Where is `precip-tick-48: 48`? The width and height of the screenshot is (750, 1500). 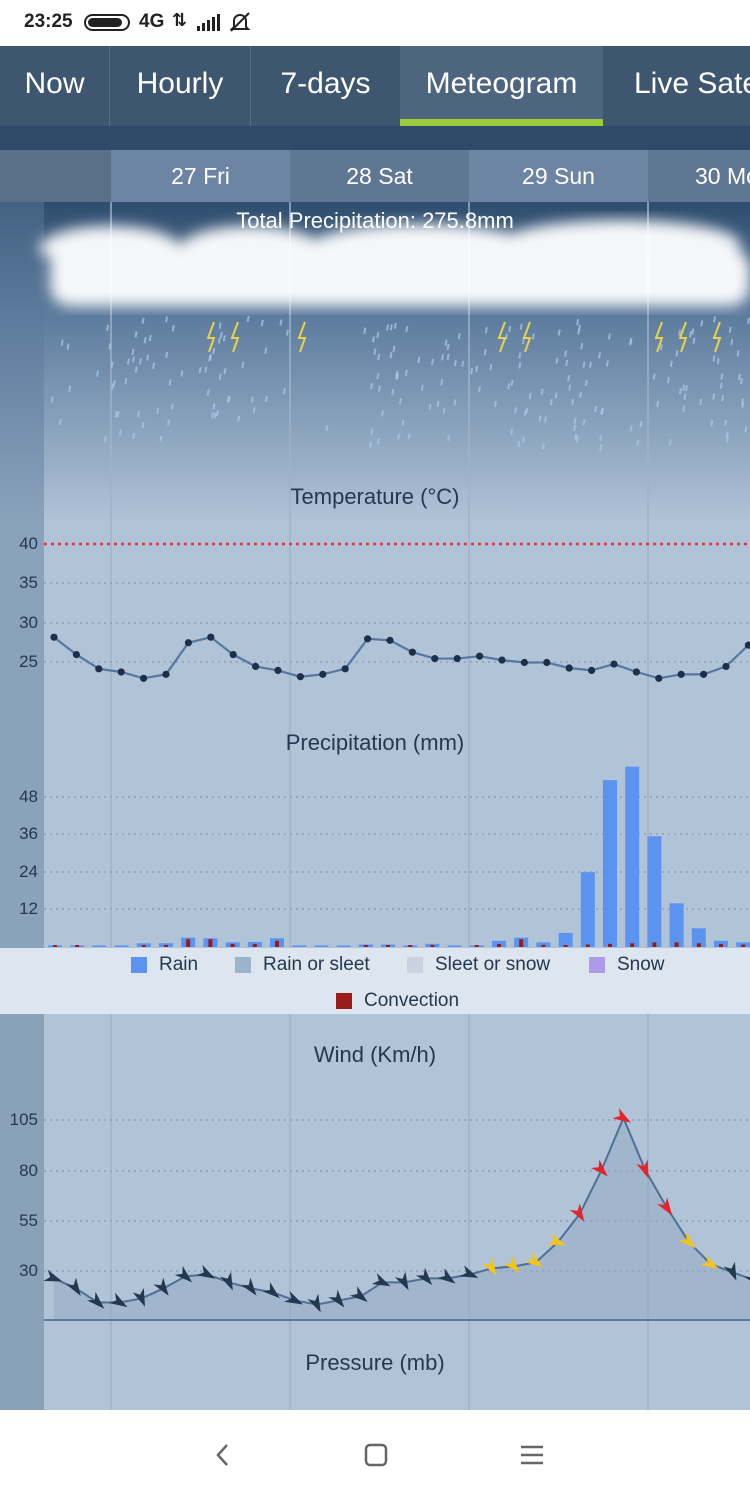 precip-tick-48: 48 is located at coordinates (28, 796).